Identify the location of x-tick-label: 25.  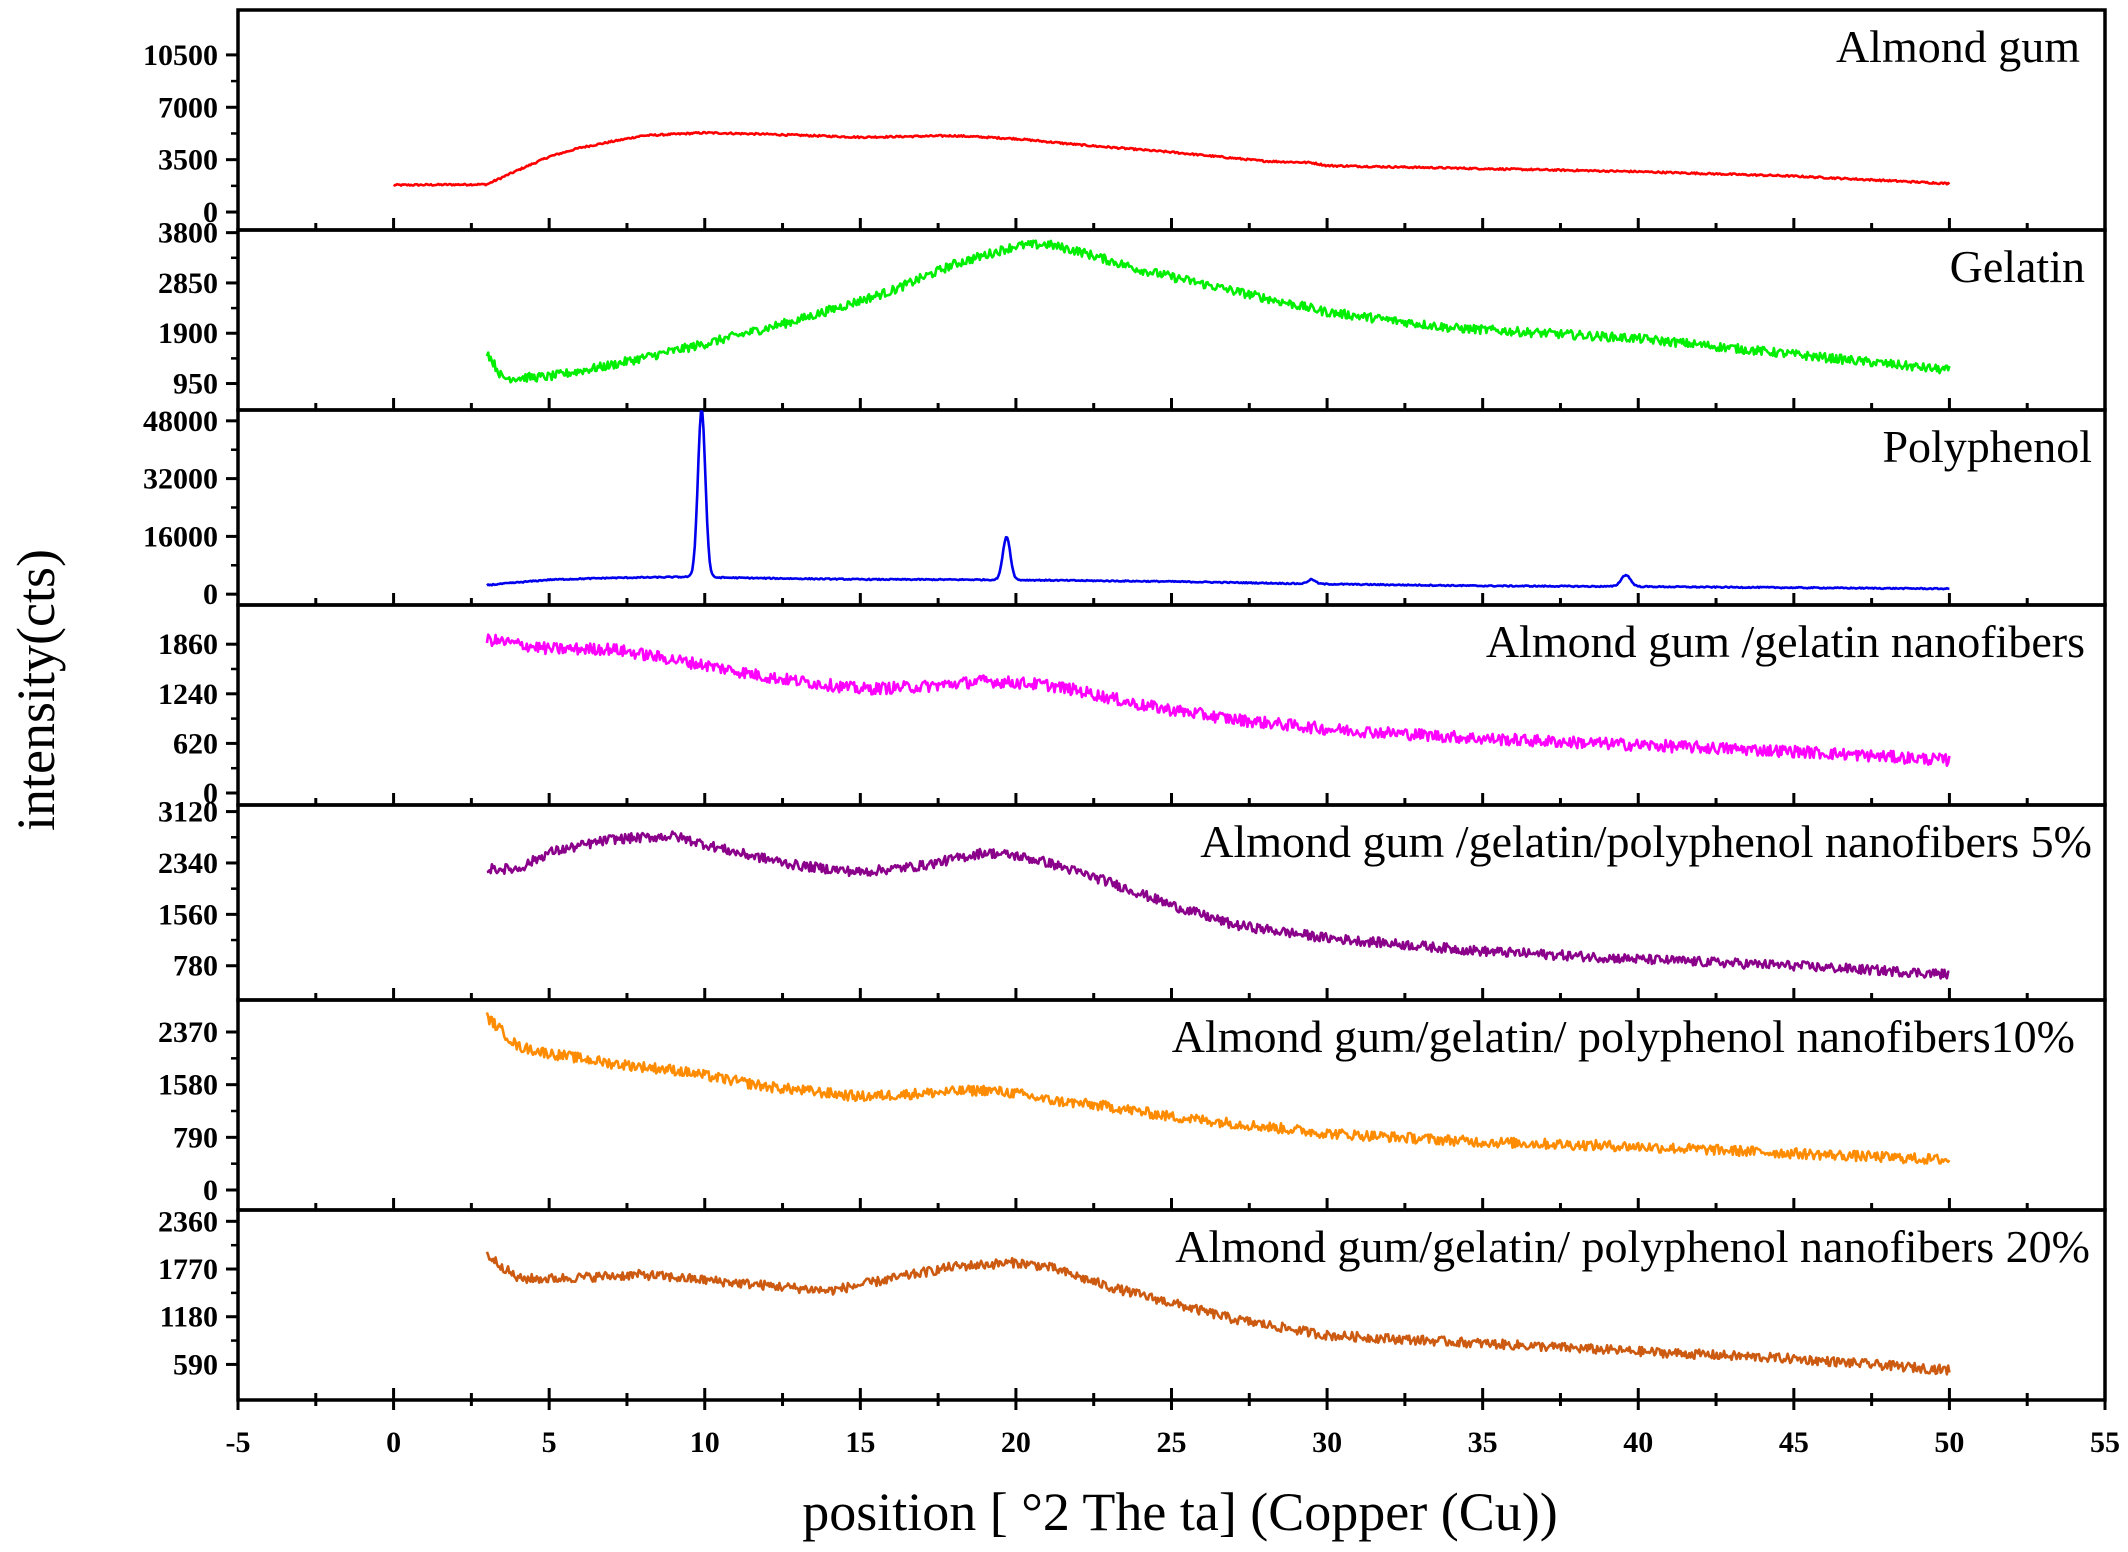
(1172, 1442).